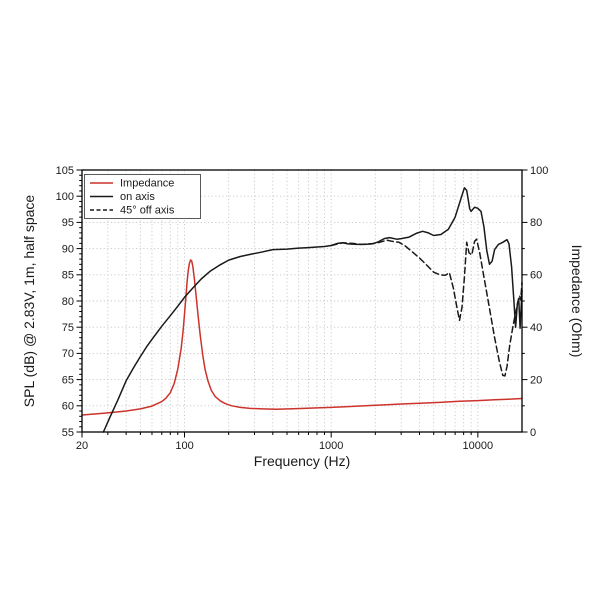  Describe the element at coordinates (68, 223) in the screenshot. I see `y-left-tick-label: 95` at that location.